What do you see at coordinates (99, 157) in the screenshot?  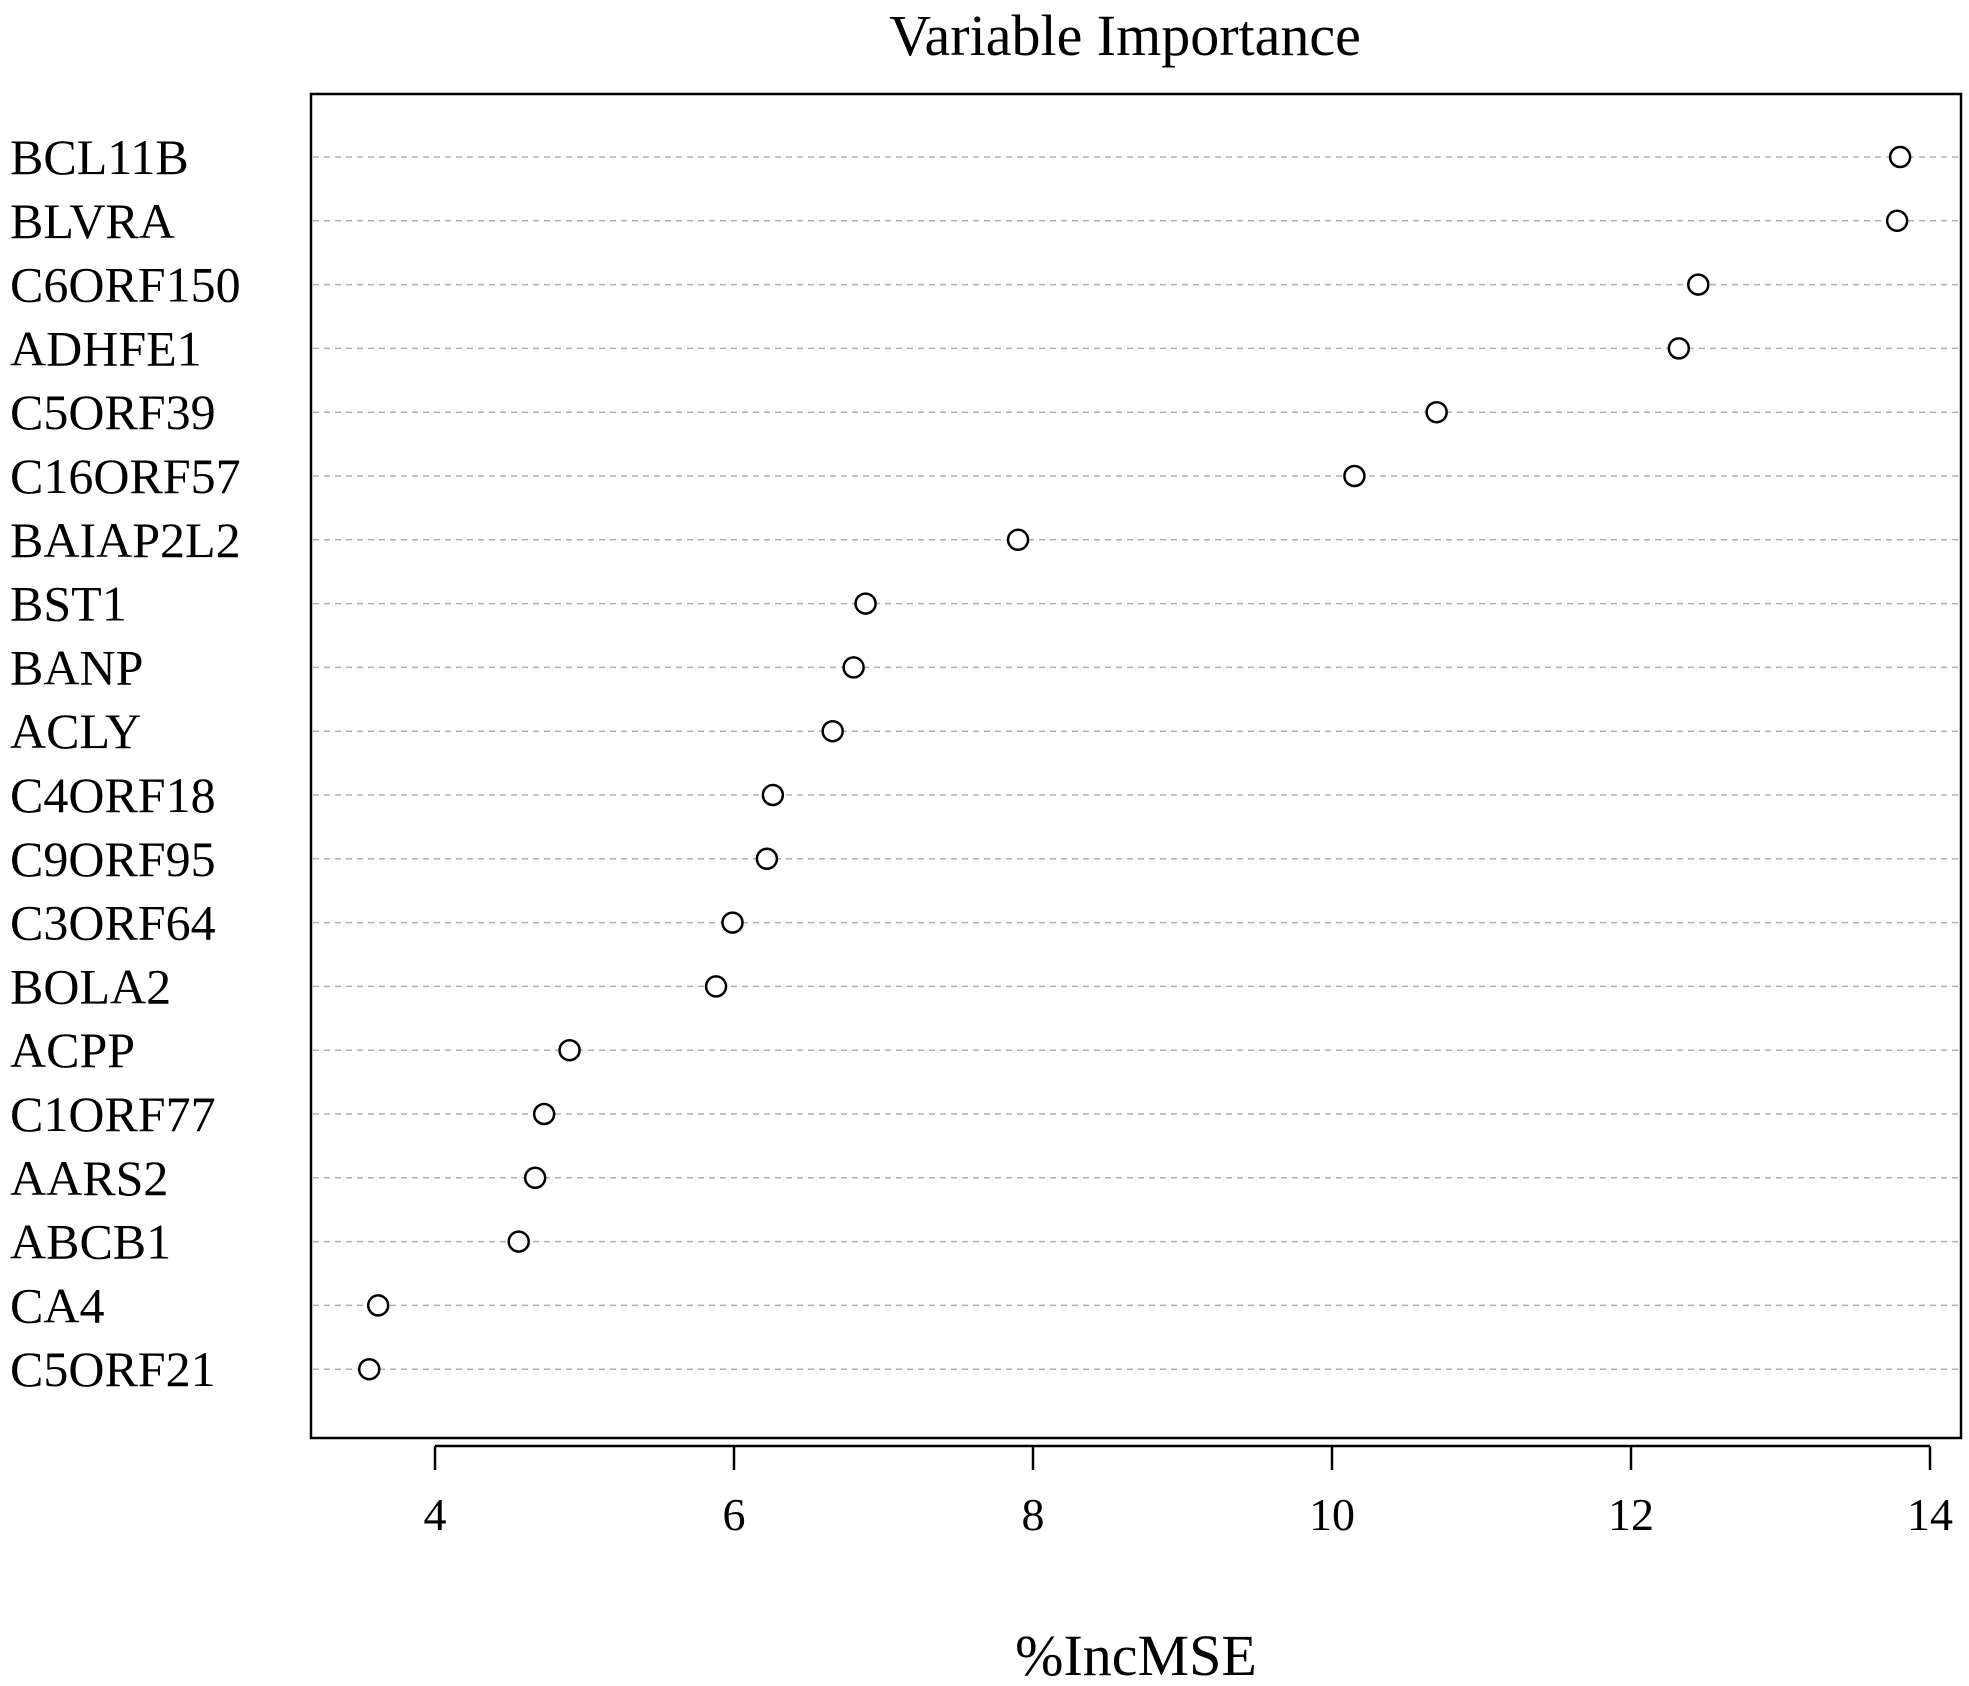 I see `variable-label: BCL11B` at bounding box center [99, 157].